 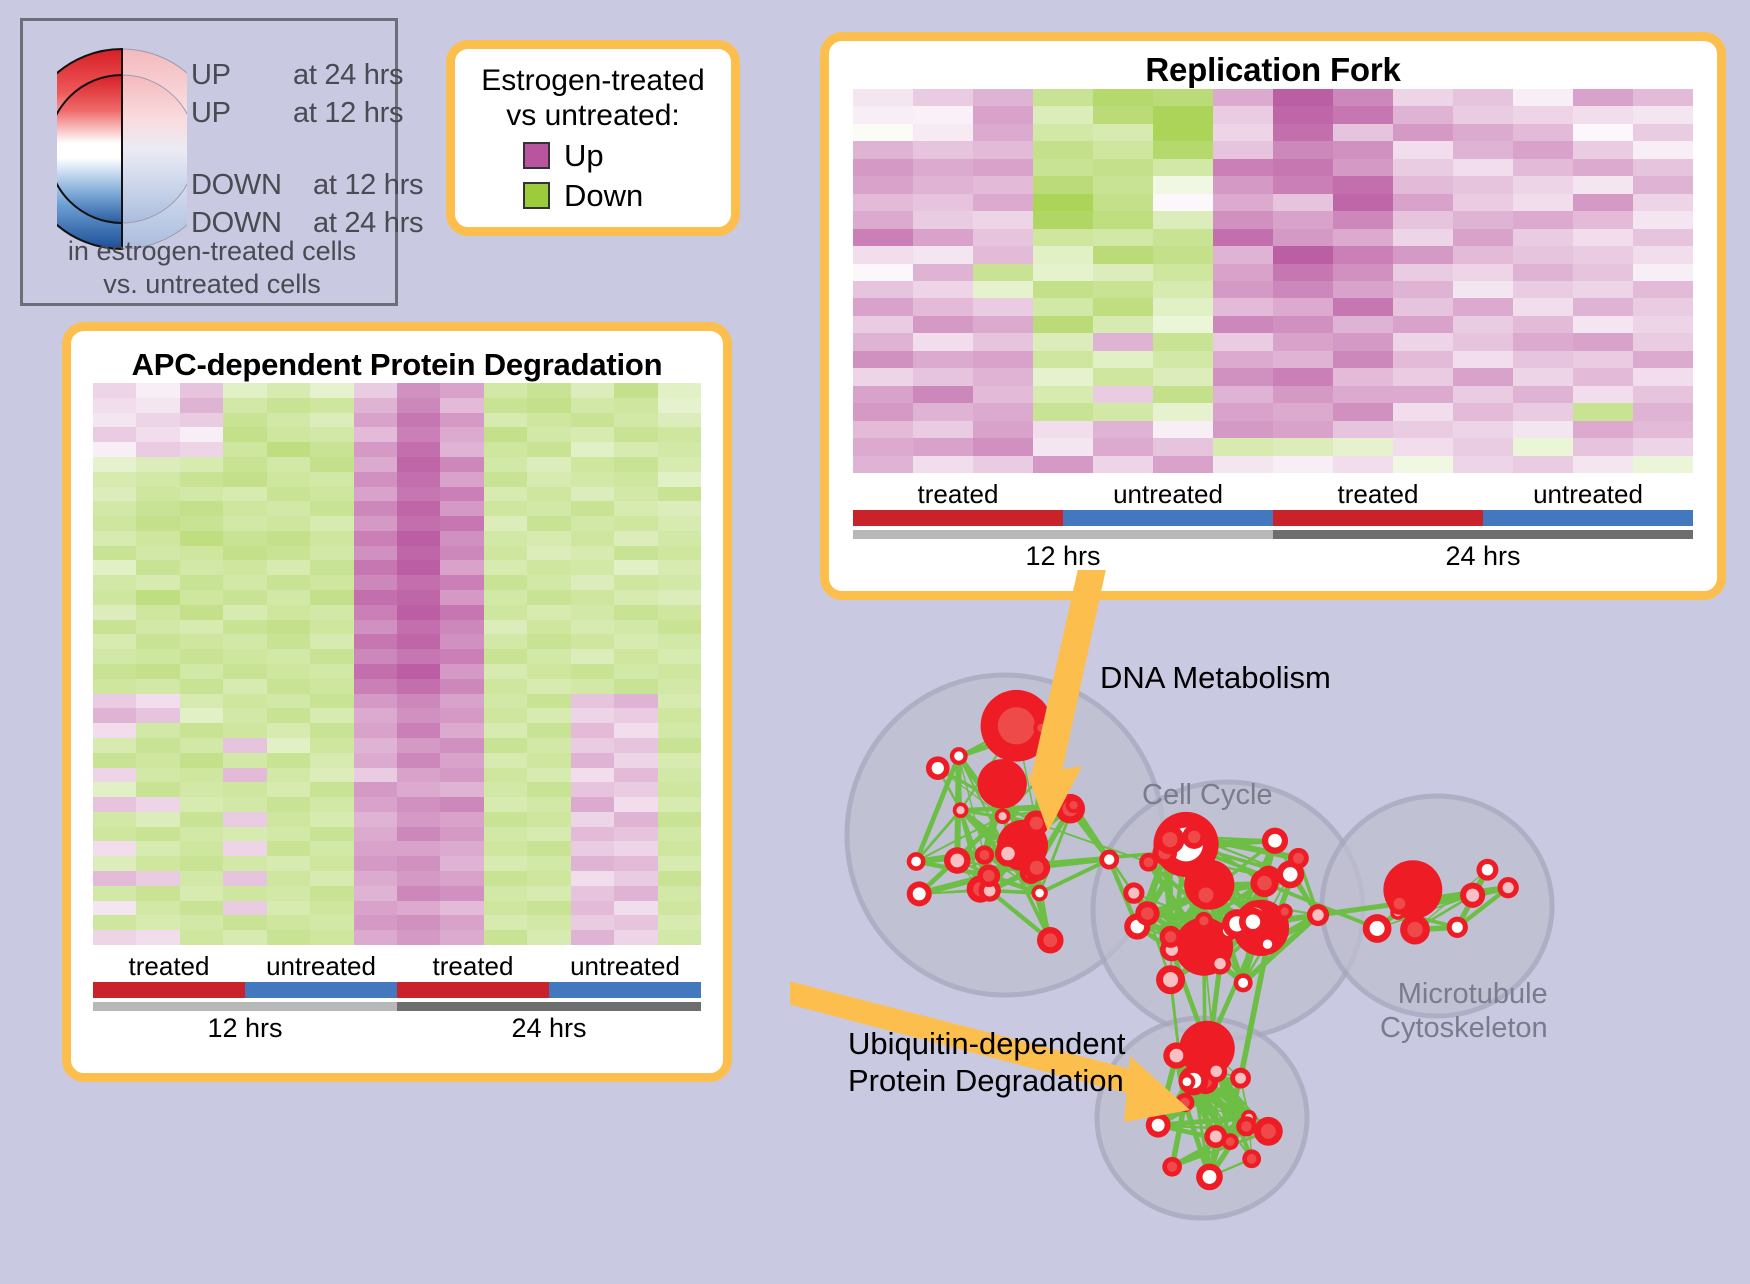 What do you see at coordinates (368, 185) in the screenshot?
I see `cycle-time-down-12: at 12 hrs` at bounding box center [368, 185].